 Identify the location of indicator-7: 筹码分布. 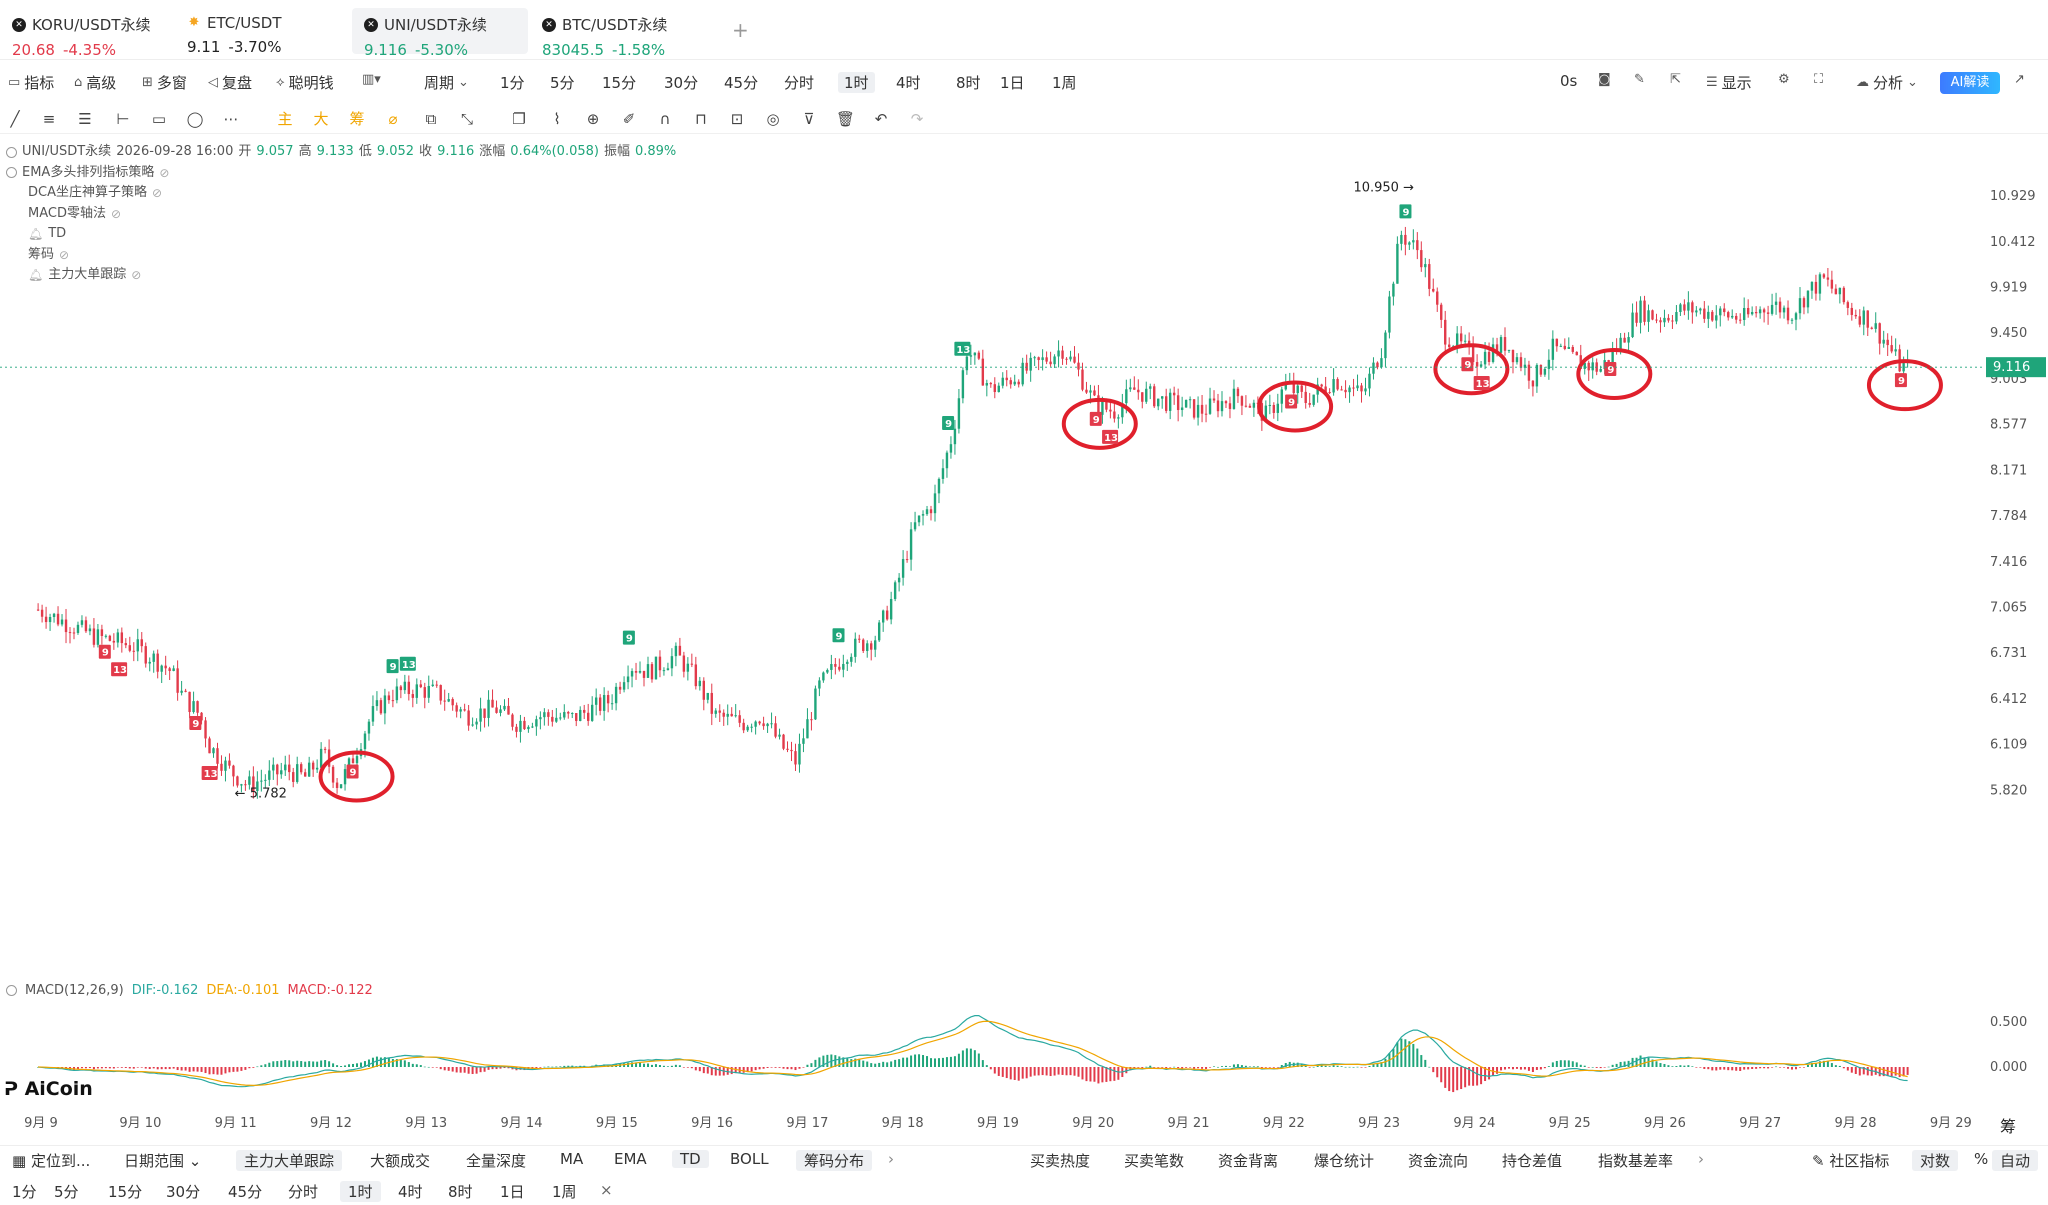
(834, 1160).